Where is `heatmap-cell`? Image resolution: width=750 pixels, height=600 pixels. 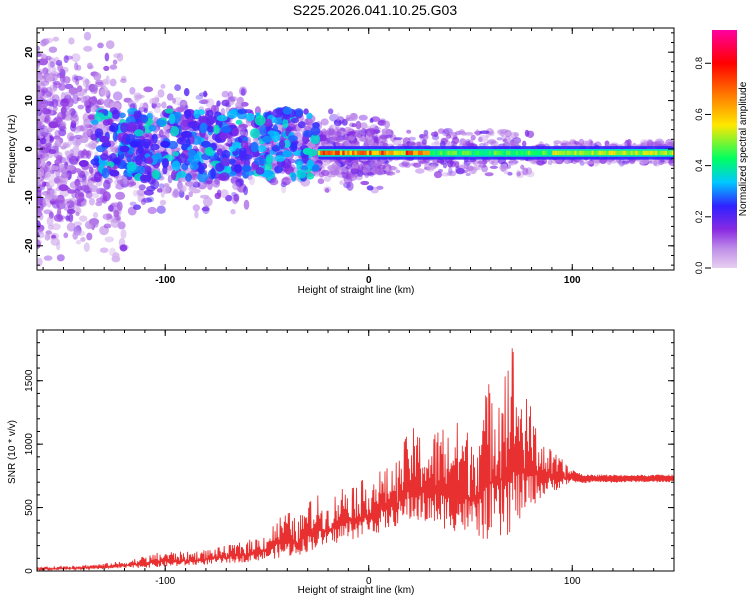
heatmap-cell is located at coordinates (267, 139).